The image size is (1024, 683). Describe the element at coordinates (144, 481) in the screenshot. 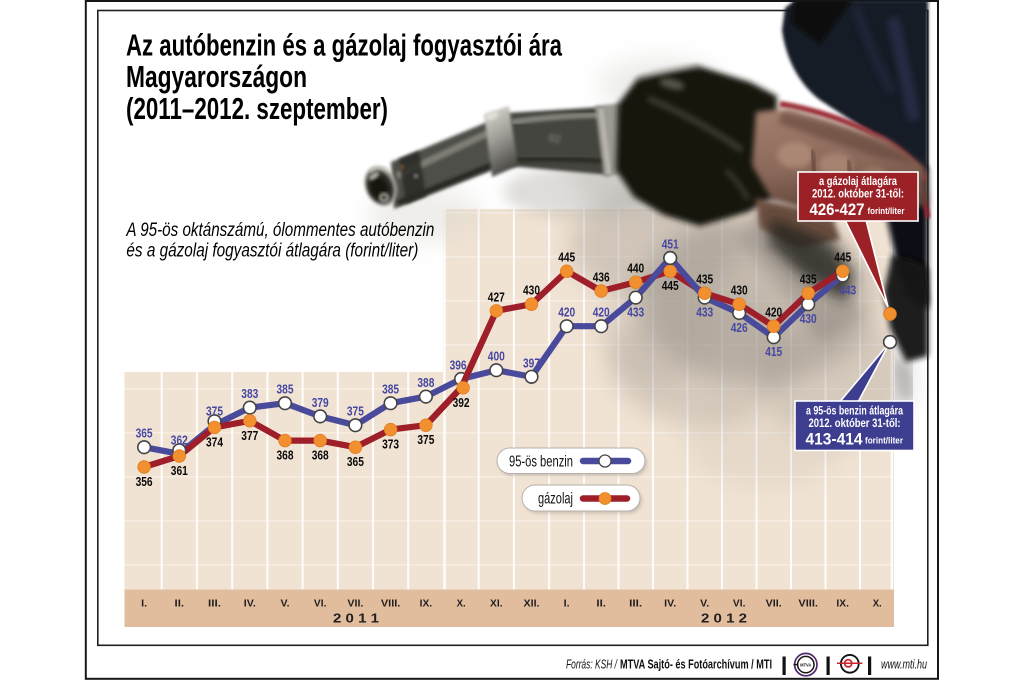

I see `svg-text: 356` at that location.